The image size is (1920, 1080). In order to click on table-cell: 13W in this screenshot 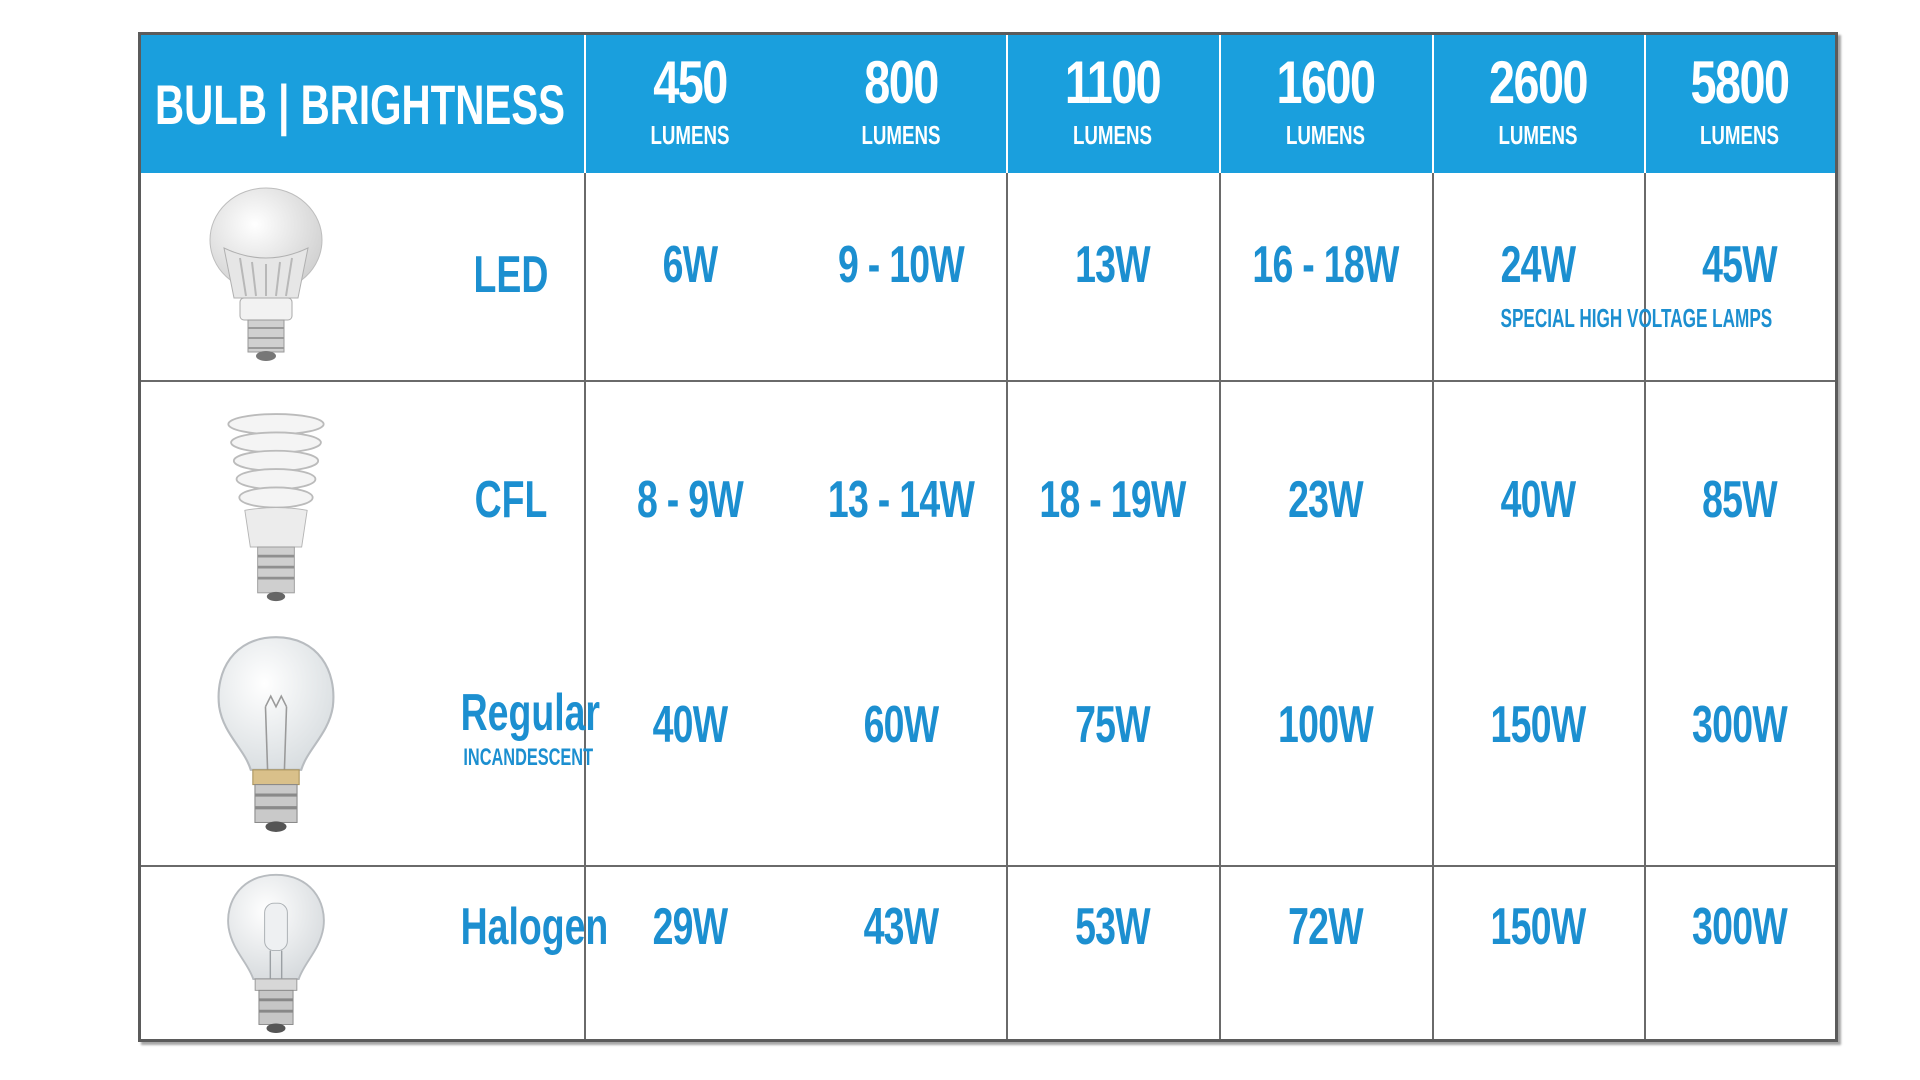, I will do `click(1112, 265)`.